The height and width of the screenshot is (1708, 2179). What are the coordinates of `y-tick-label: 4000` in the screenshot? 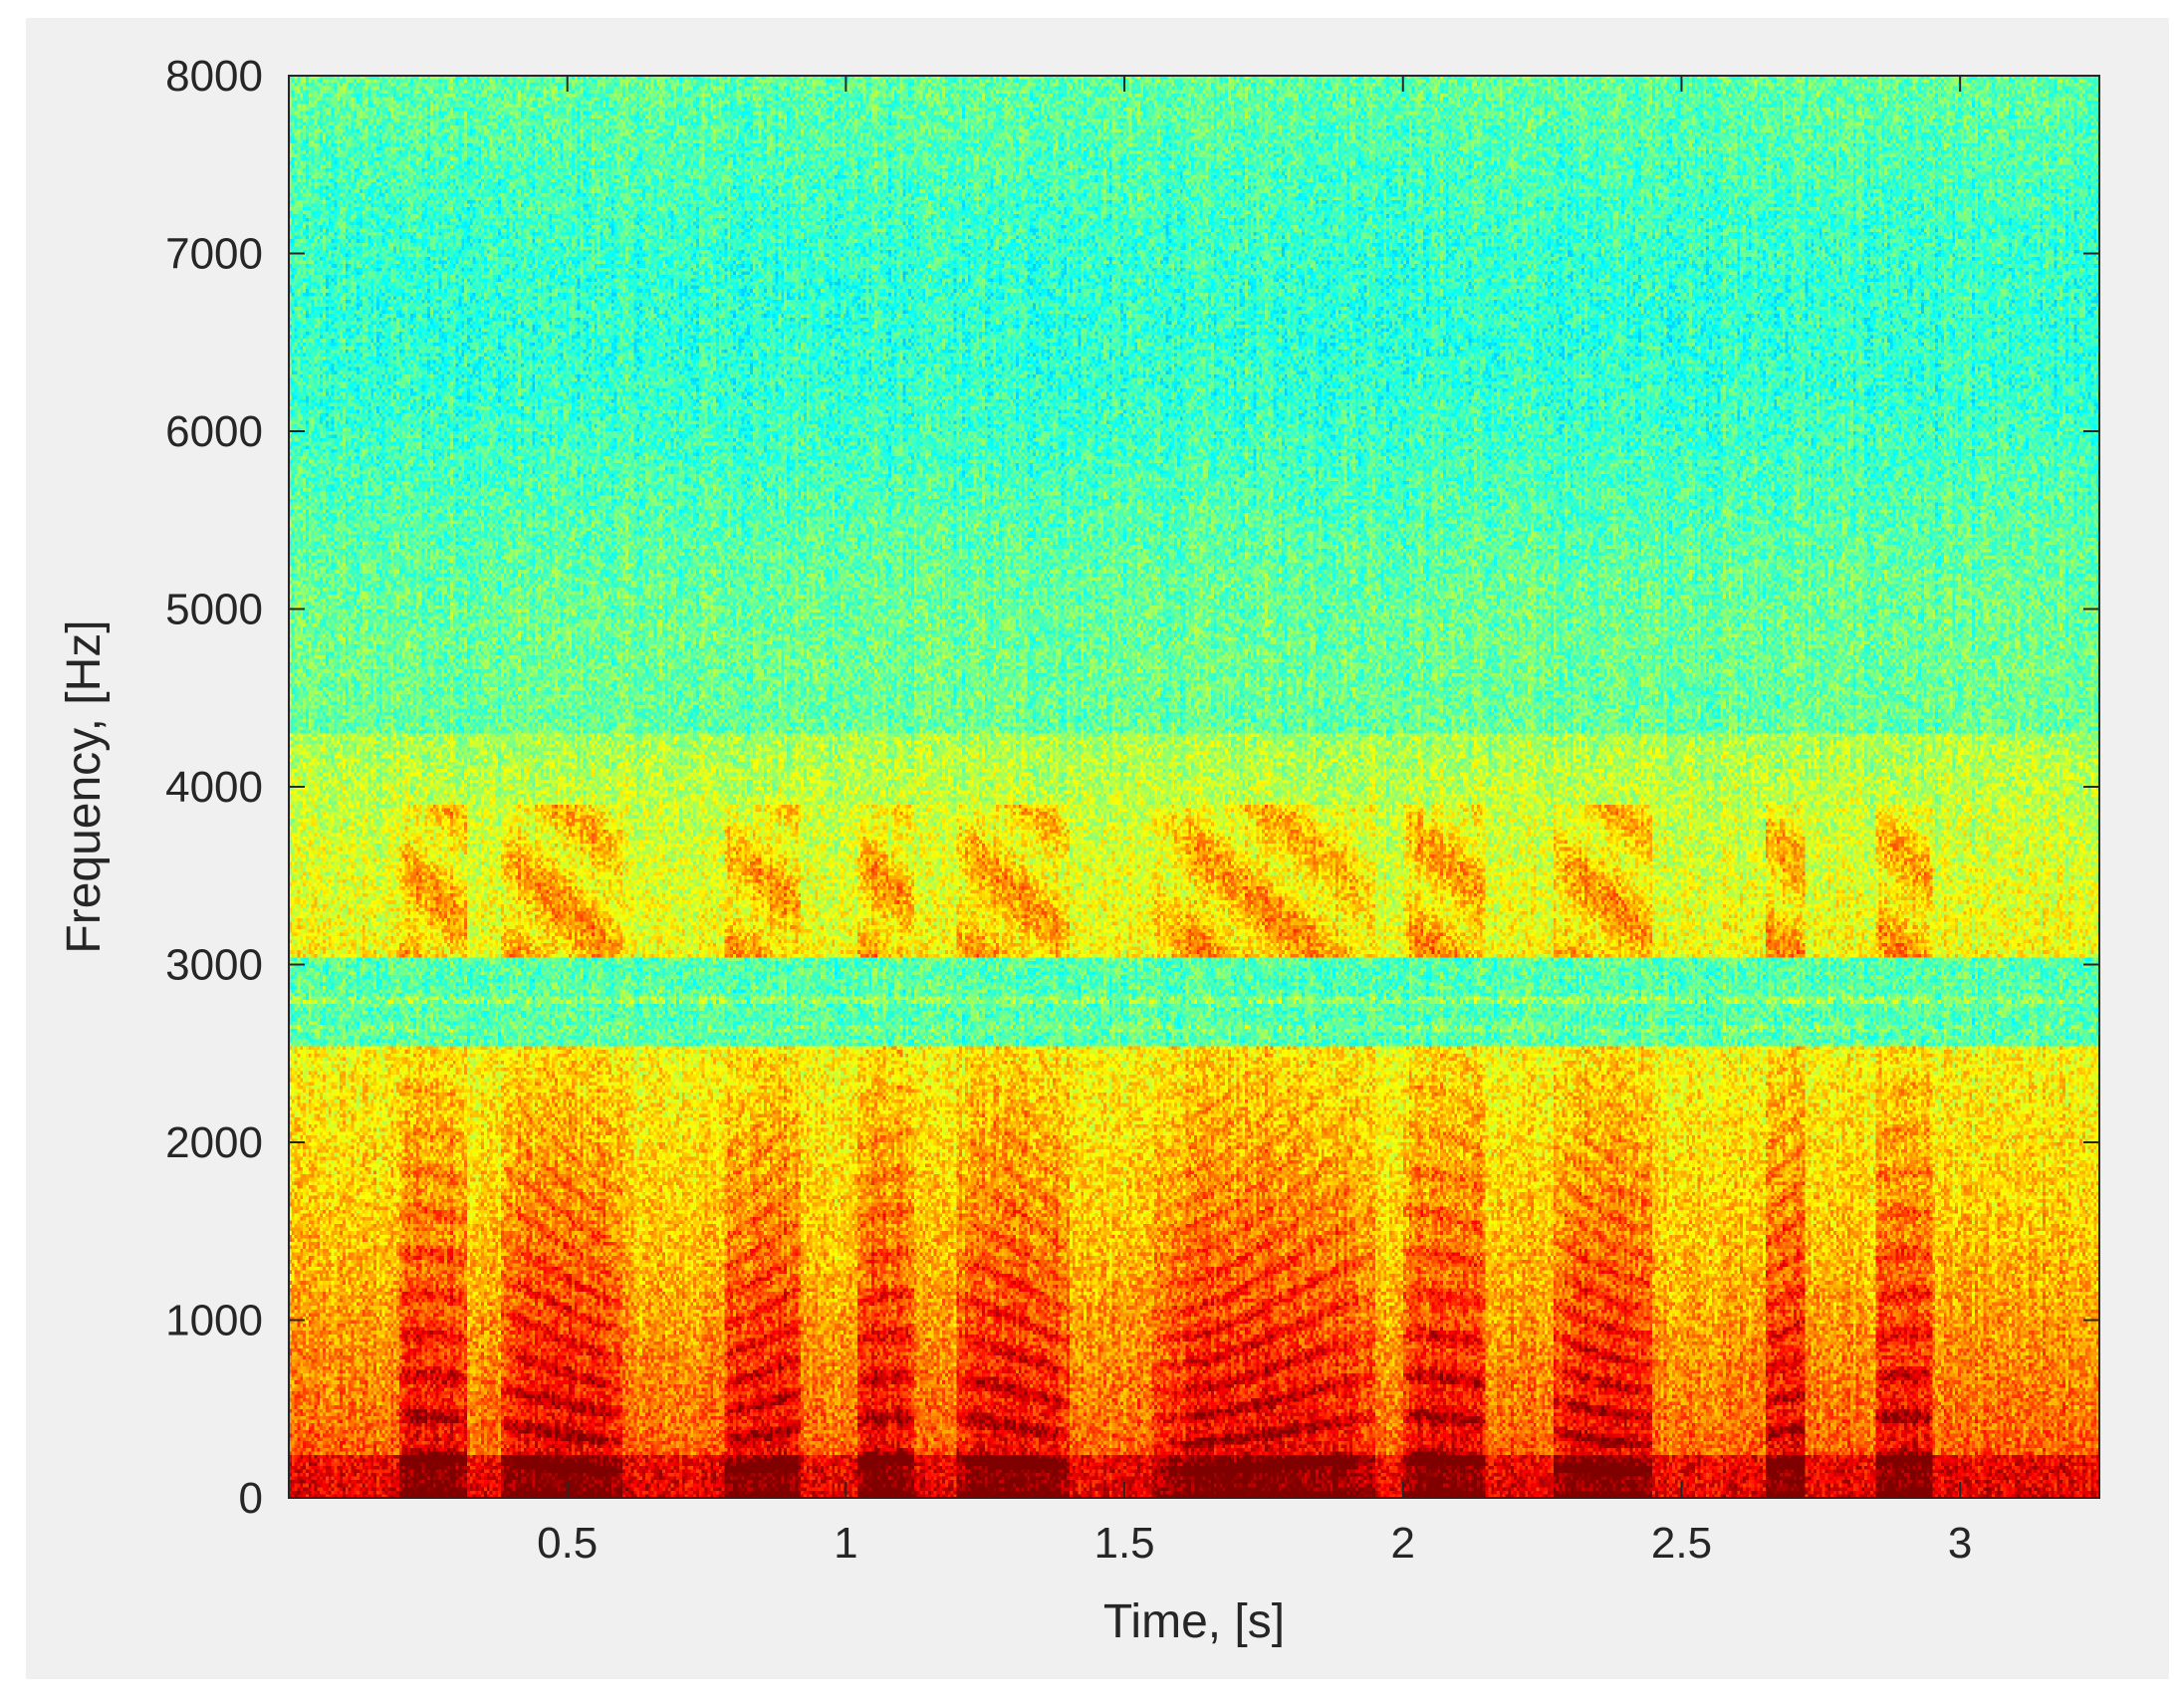 It's located at (214, 787).